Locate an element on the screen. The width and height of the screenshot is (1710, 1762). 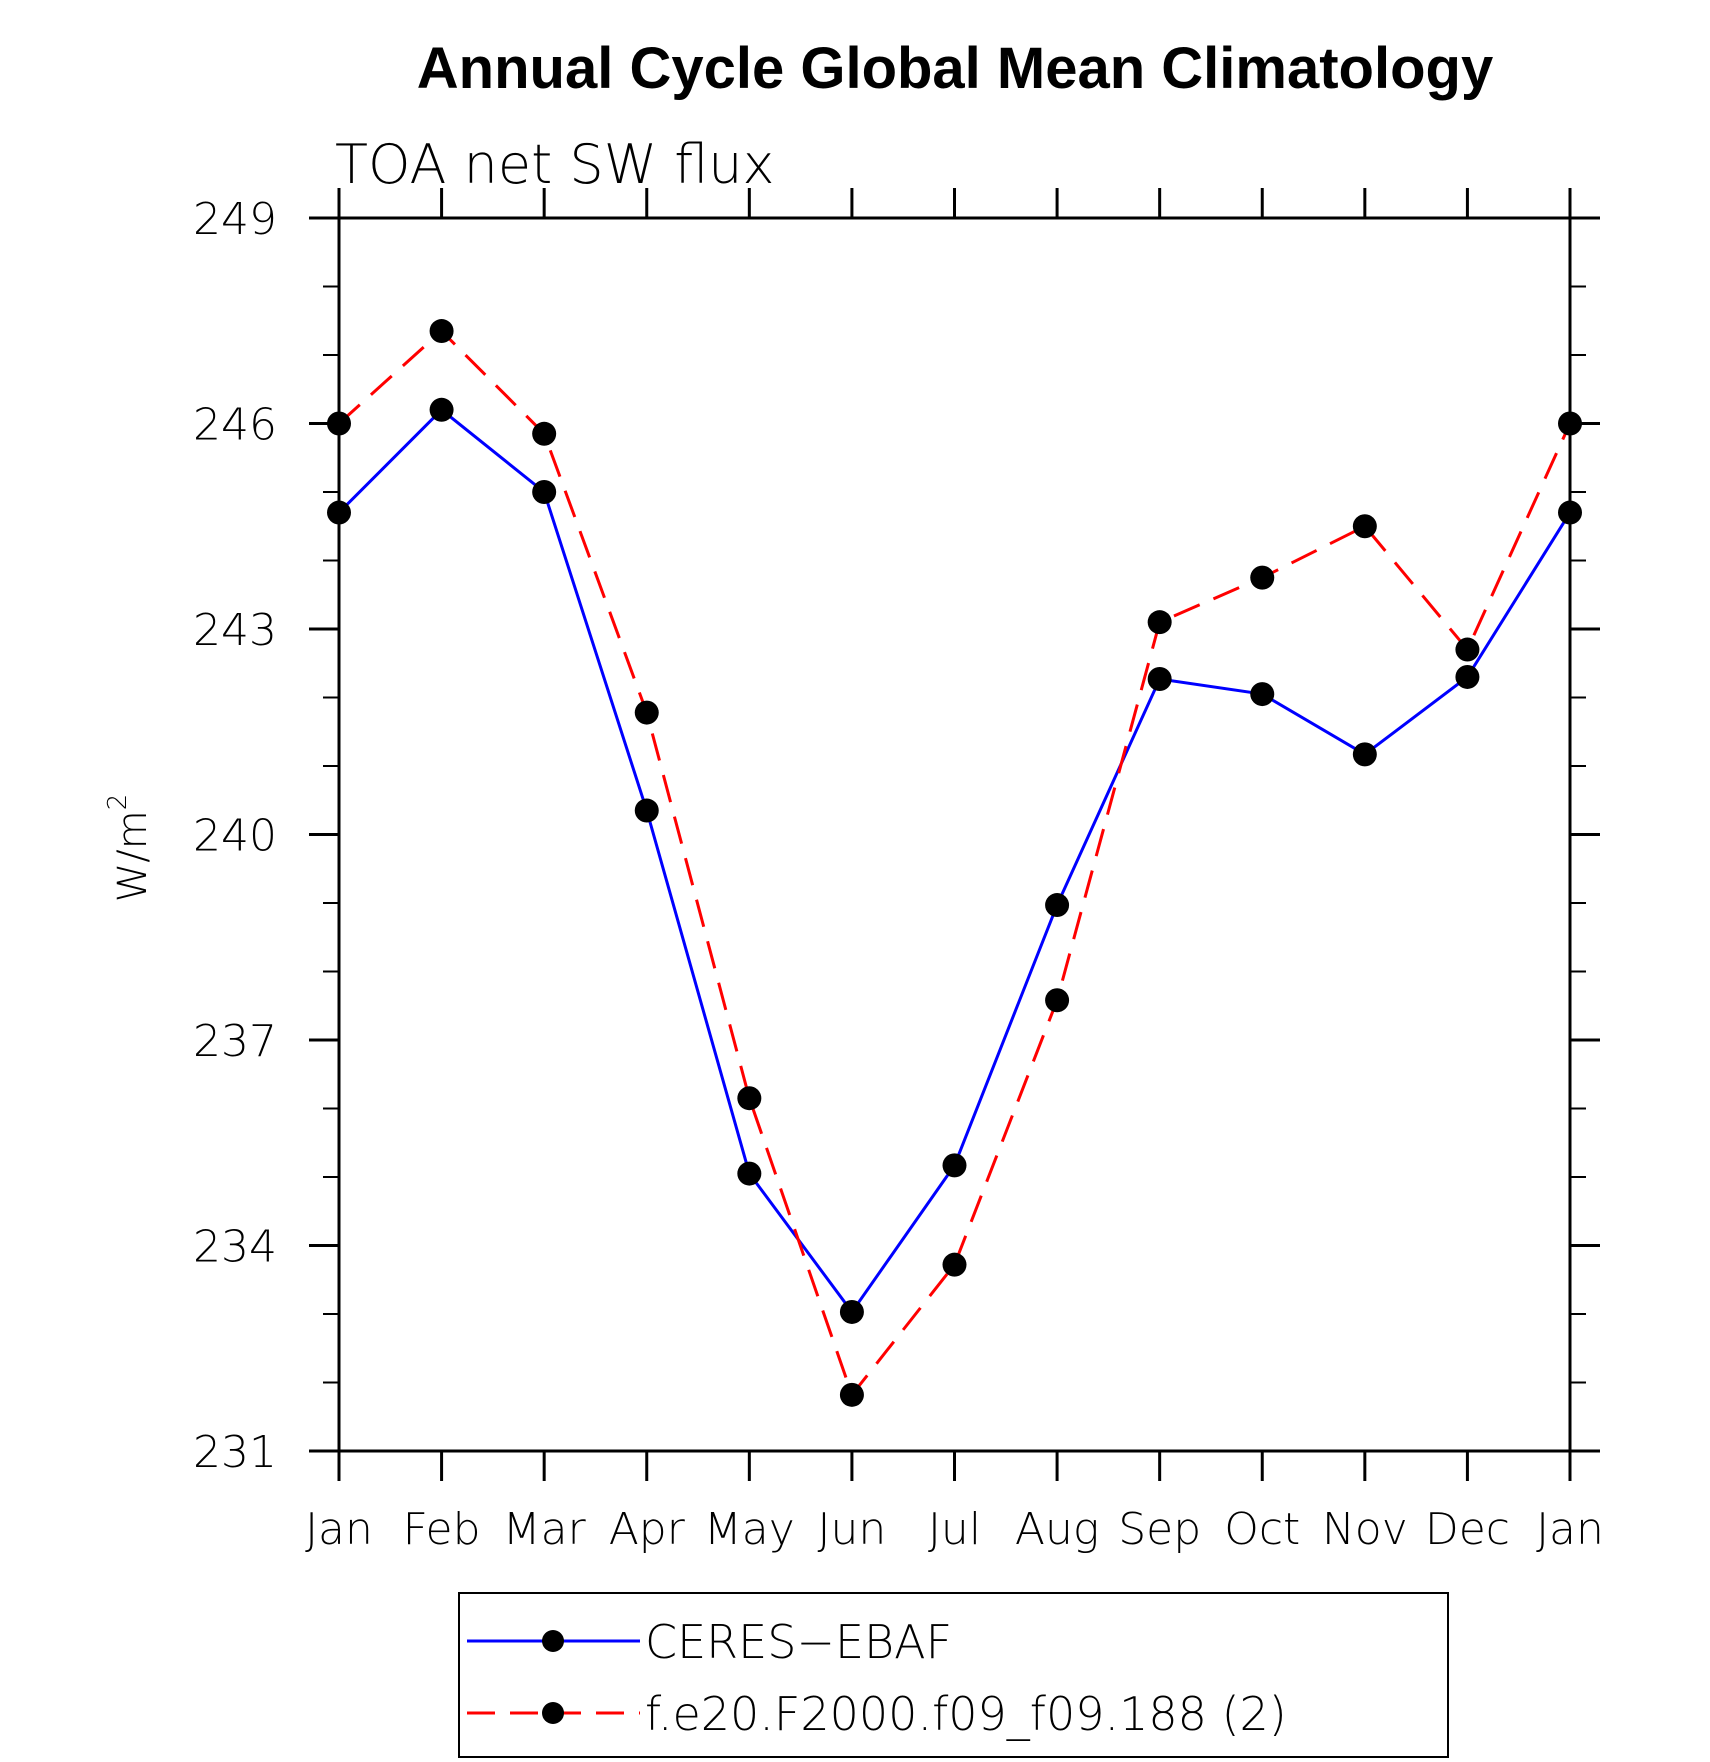
y-axis-label: W/m2 is located at coordinates (129, 848).